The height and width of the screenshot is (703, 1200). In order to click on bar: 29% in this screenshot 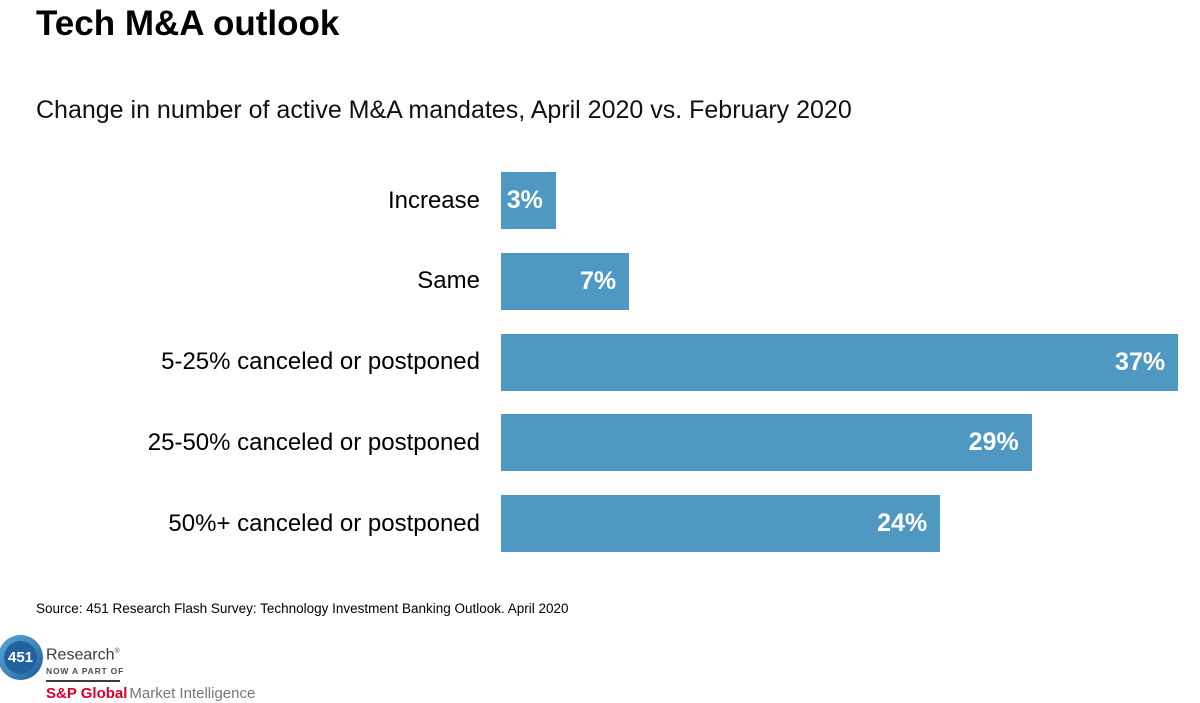, I will do `click(766, 443)`.